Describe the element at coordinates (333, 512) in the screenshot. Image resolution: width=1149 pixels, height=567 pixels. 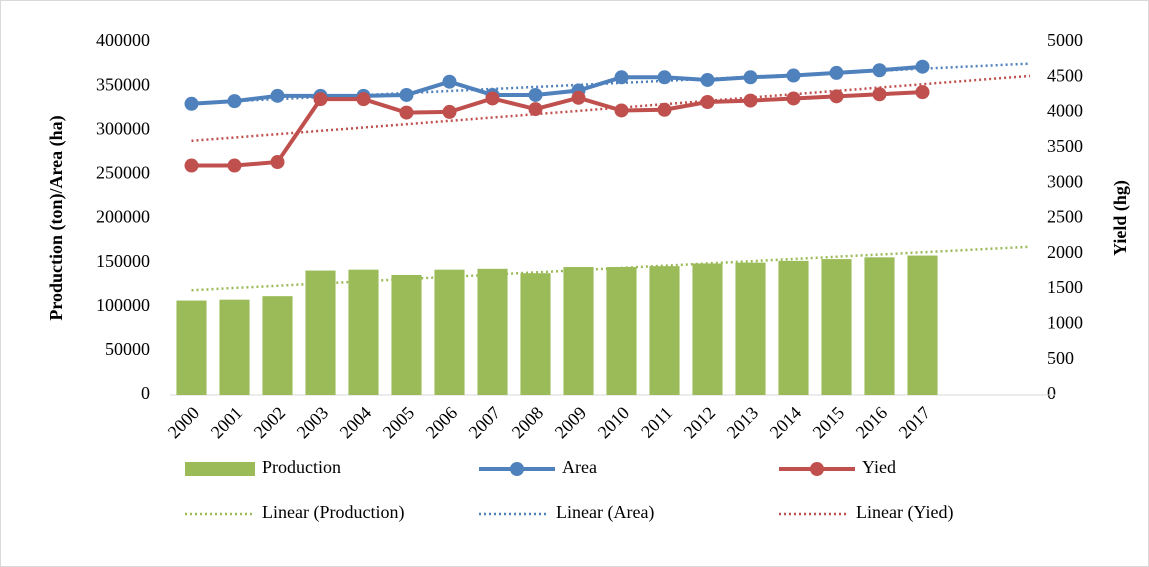
I see `legend-label: Linear (Production)` at that location.